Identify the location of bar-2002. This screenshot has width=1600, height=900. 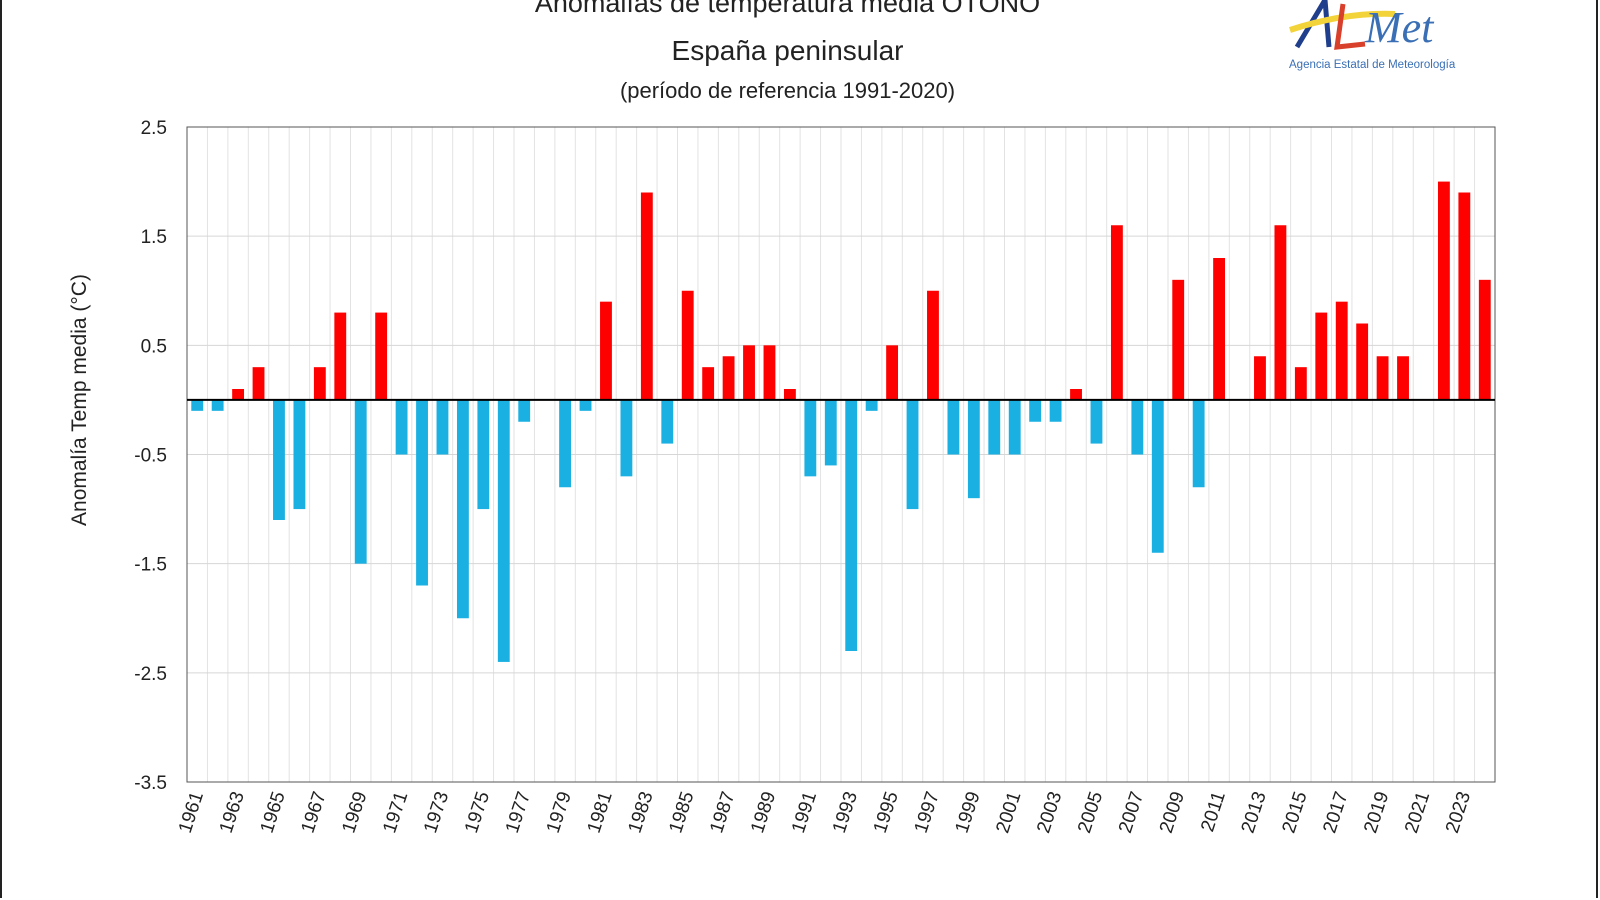
(1035, 410).